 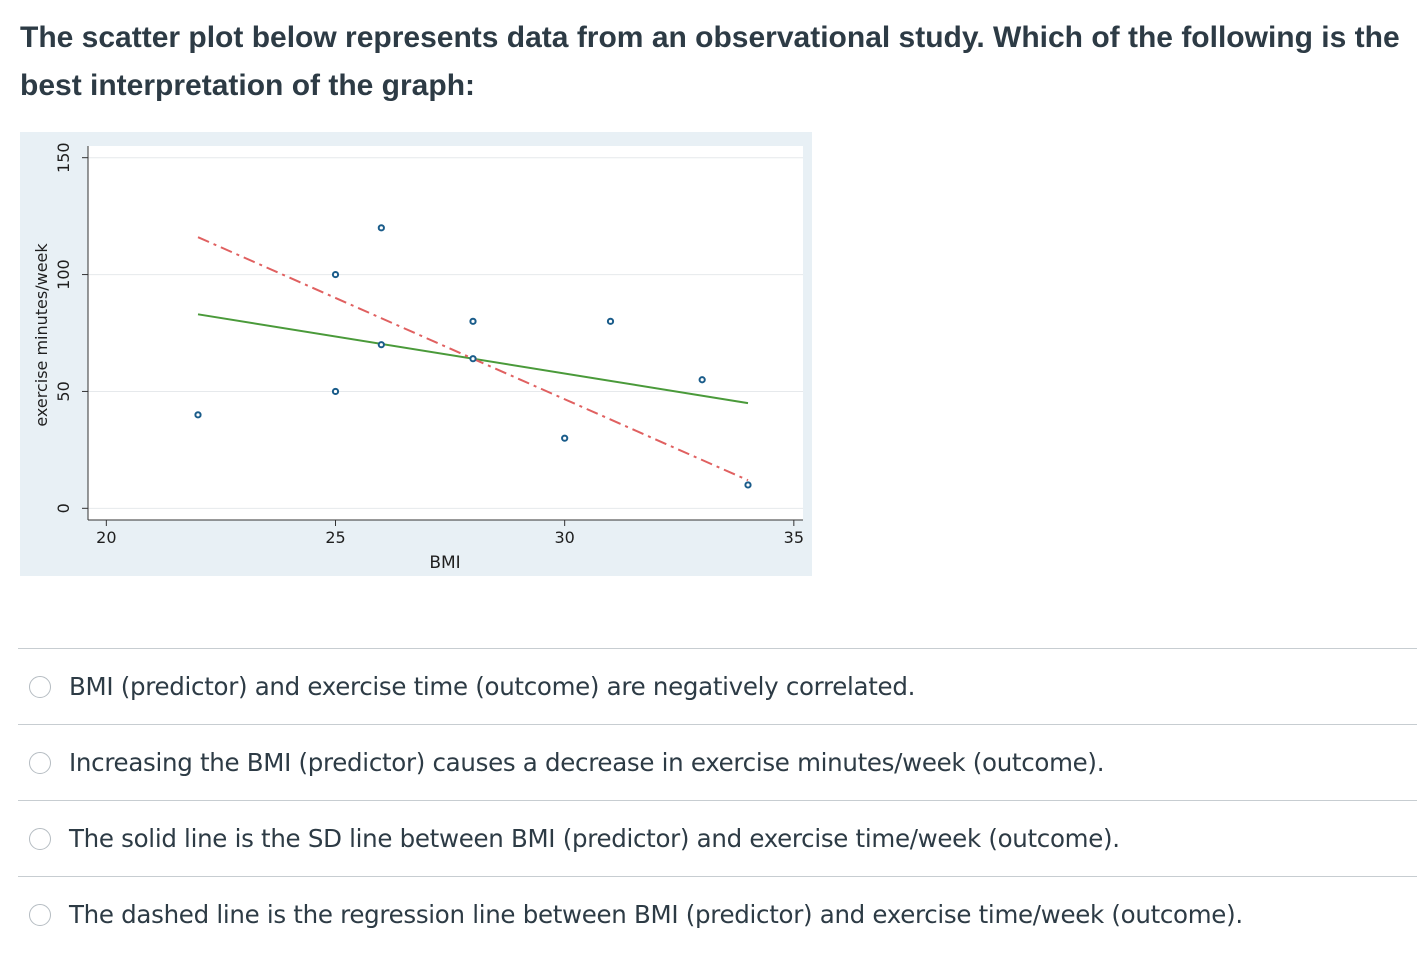 I want to click on x-tick-label-35: 35, so click(x=794, y=537).